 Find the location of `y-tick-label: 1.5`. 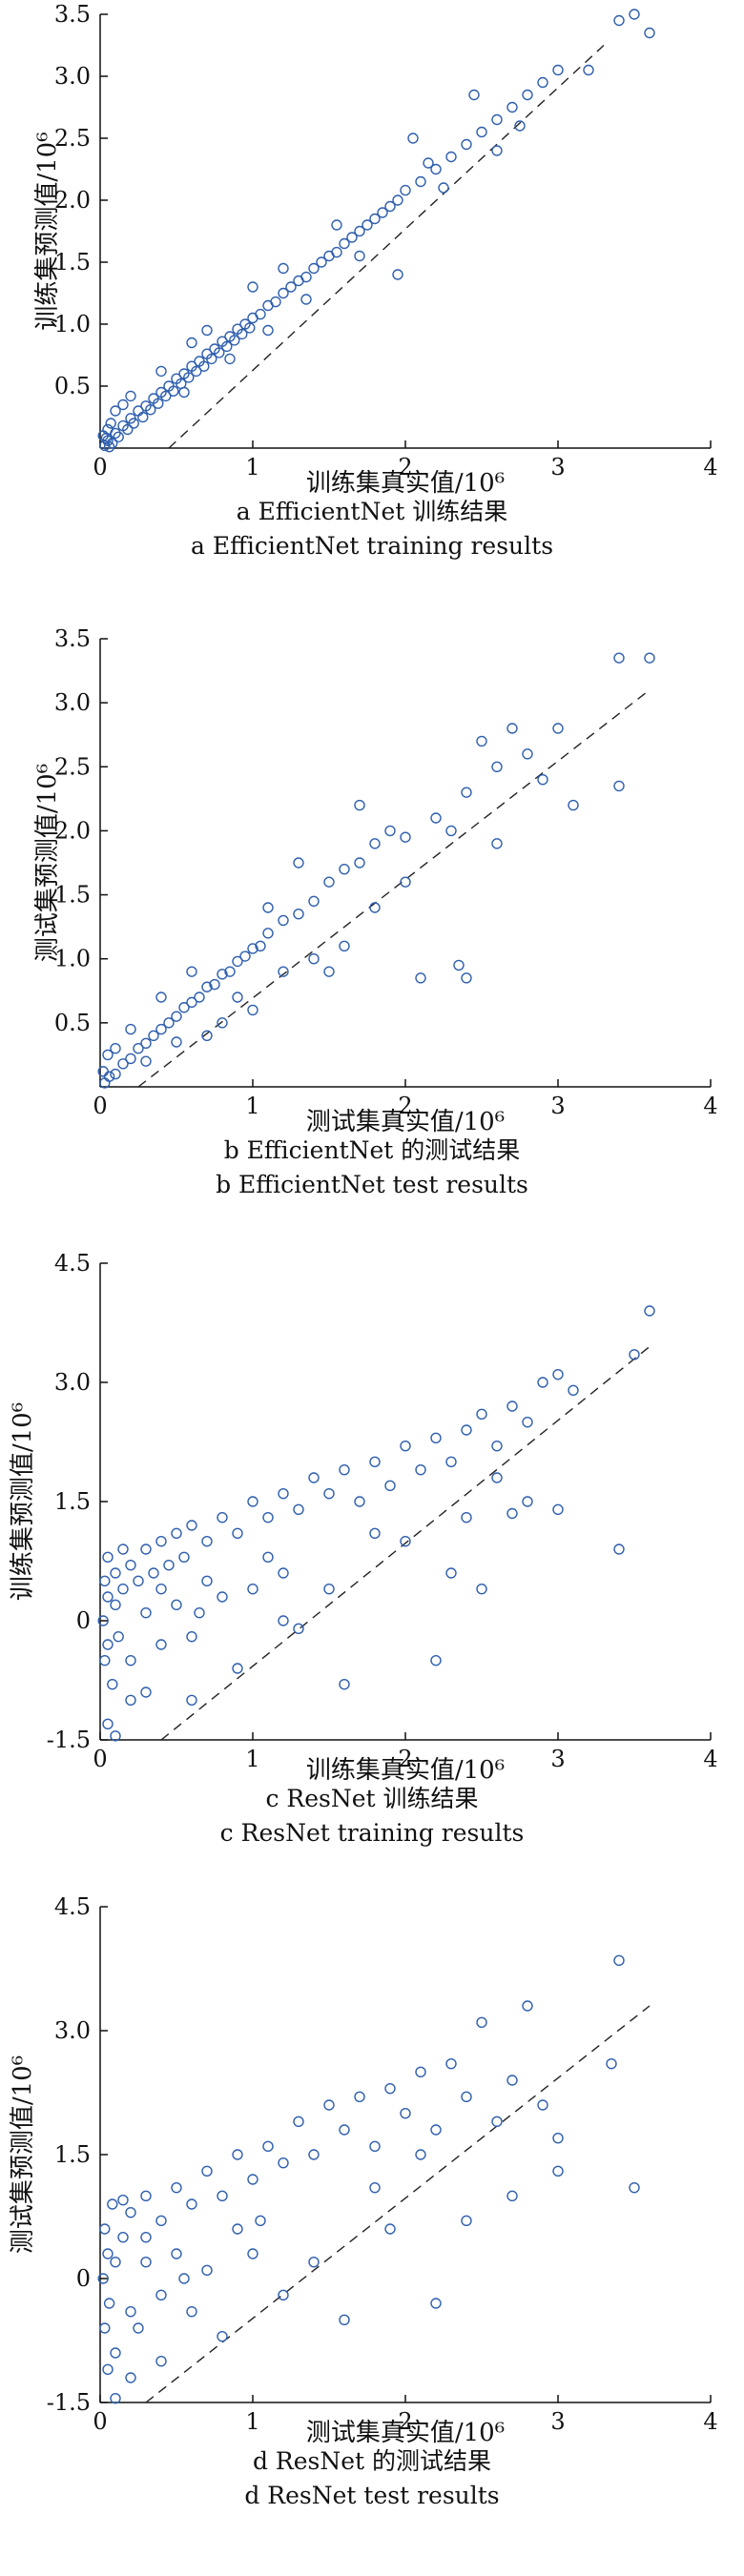

y-tick-label: 1.5 is located at coordinates (72, 896).